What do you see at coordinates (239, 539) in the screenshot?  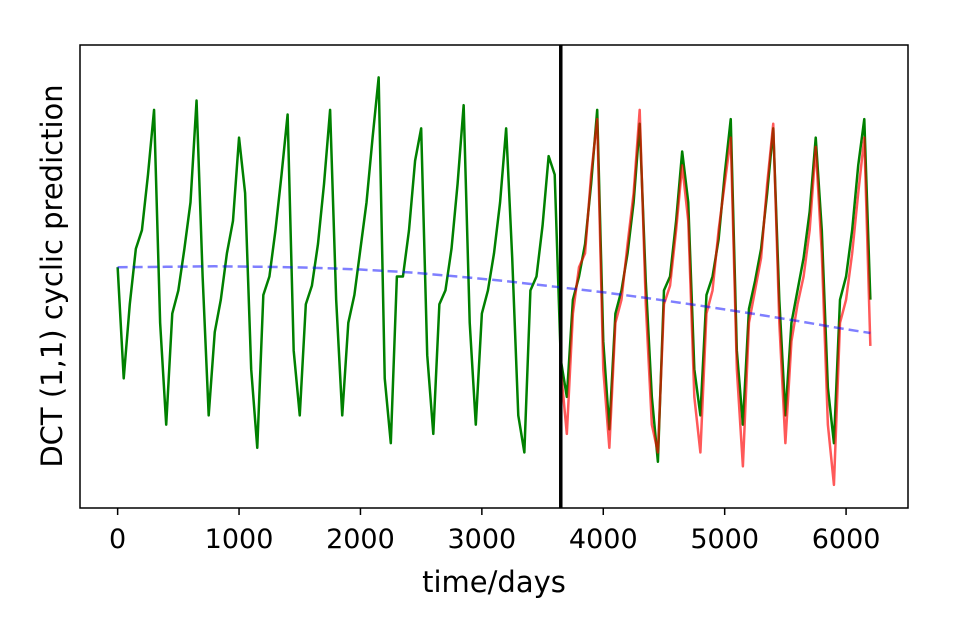 I see `x-tick-label: 1000` at bounding box center [239, 539].